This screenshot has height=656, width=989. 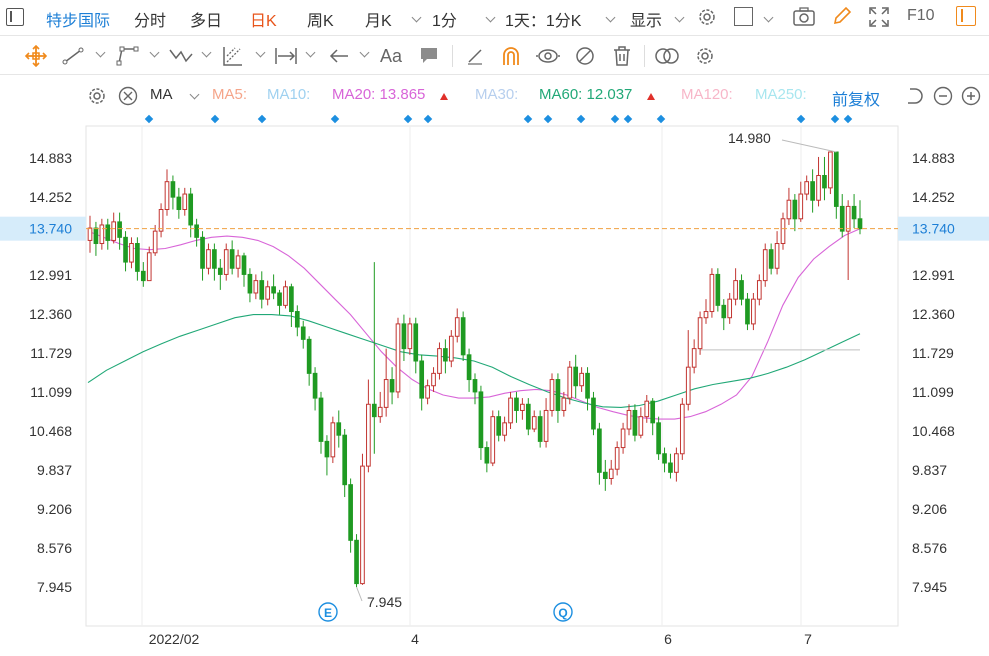 What do you see at coordinates (667, 56) in the screenshot?
I see `compare-icon` at bounding box center [667, 56].